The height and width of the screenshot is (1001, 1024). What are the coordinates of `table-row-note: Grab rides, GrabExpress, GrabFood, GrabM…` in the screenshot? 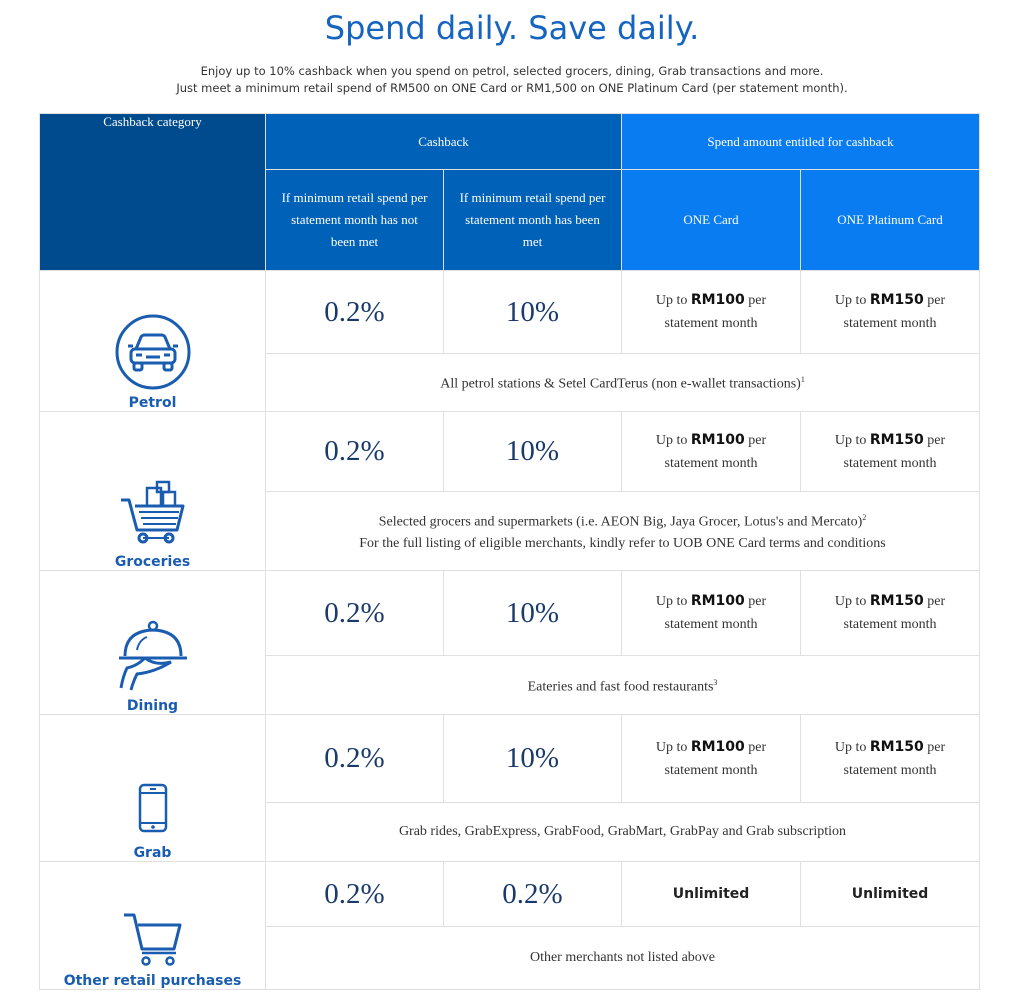 It's located at (510, 832).